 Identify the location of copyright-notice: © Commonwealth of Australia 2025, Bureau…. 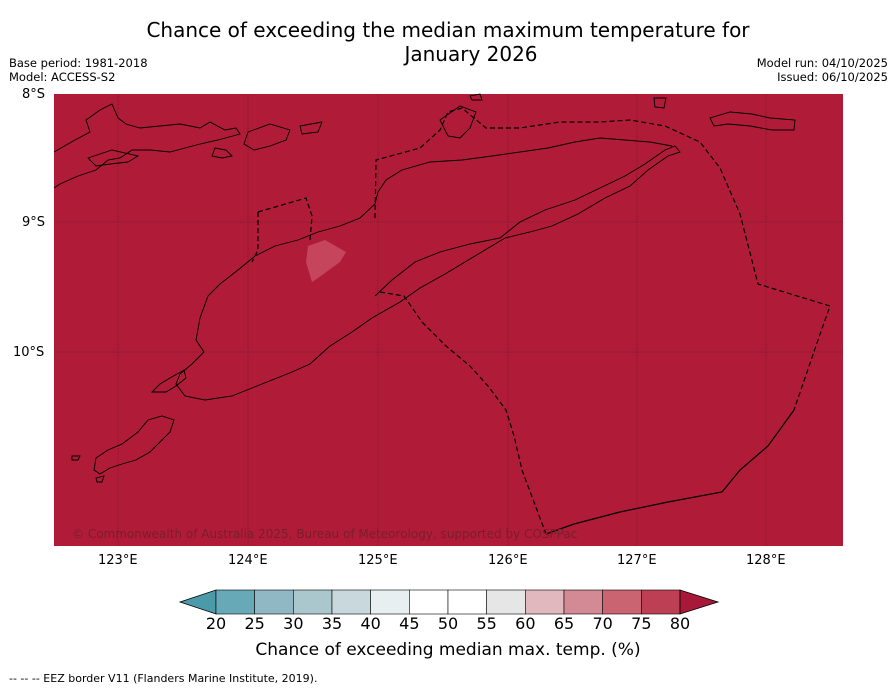
(325, 534).